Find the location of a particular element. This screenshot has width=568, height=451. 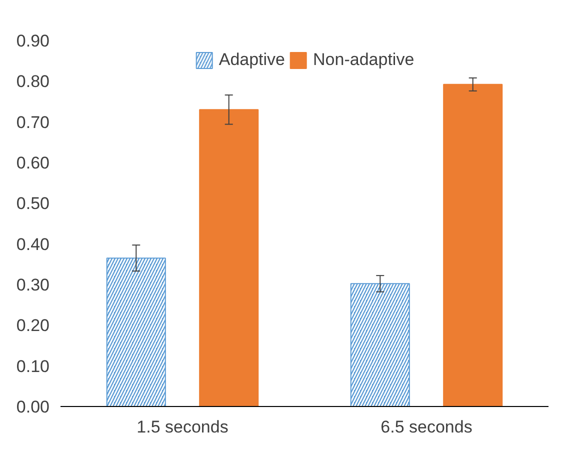

x-tick-label: 1.5 seconds is located at coordinates (182, 427).